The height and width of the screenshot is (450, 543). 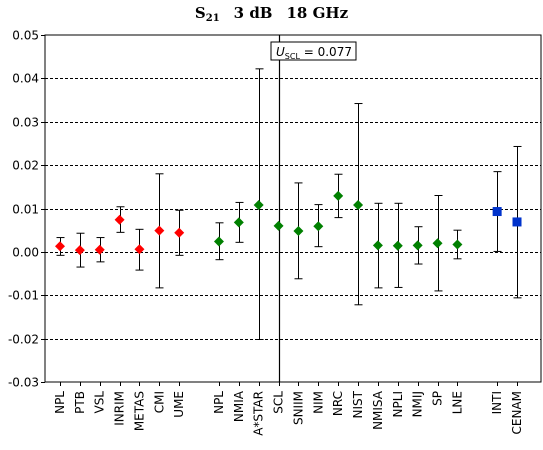 I want to click on x-tick-label: PTB, so click(x=80, y=402).